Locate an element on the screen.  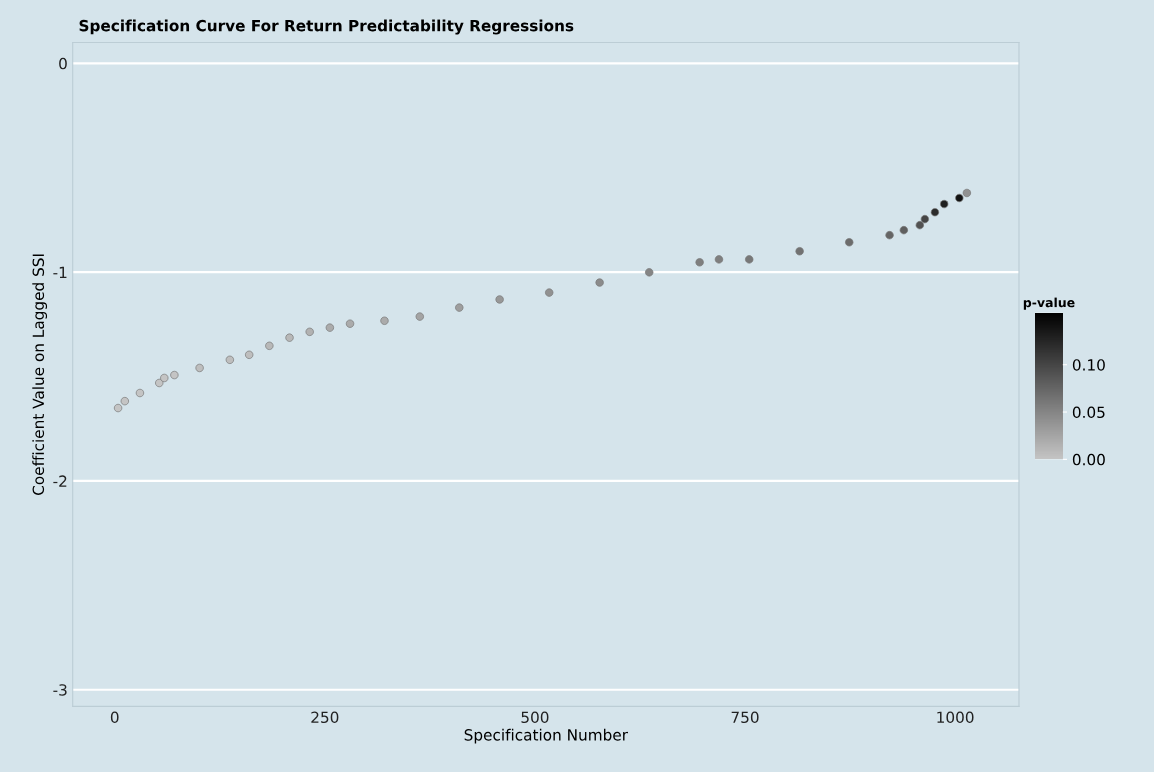
chart-title: Specification Curve For Return Predictability Regressions is located at coordinates (326, 27).